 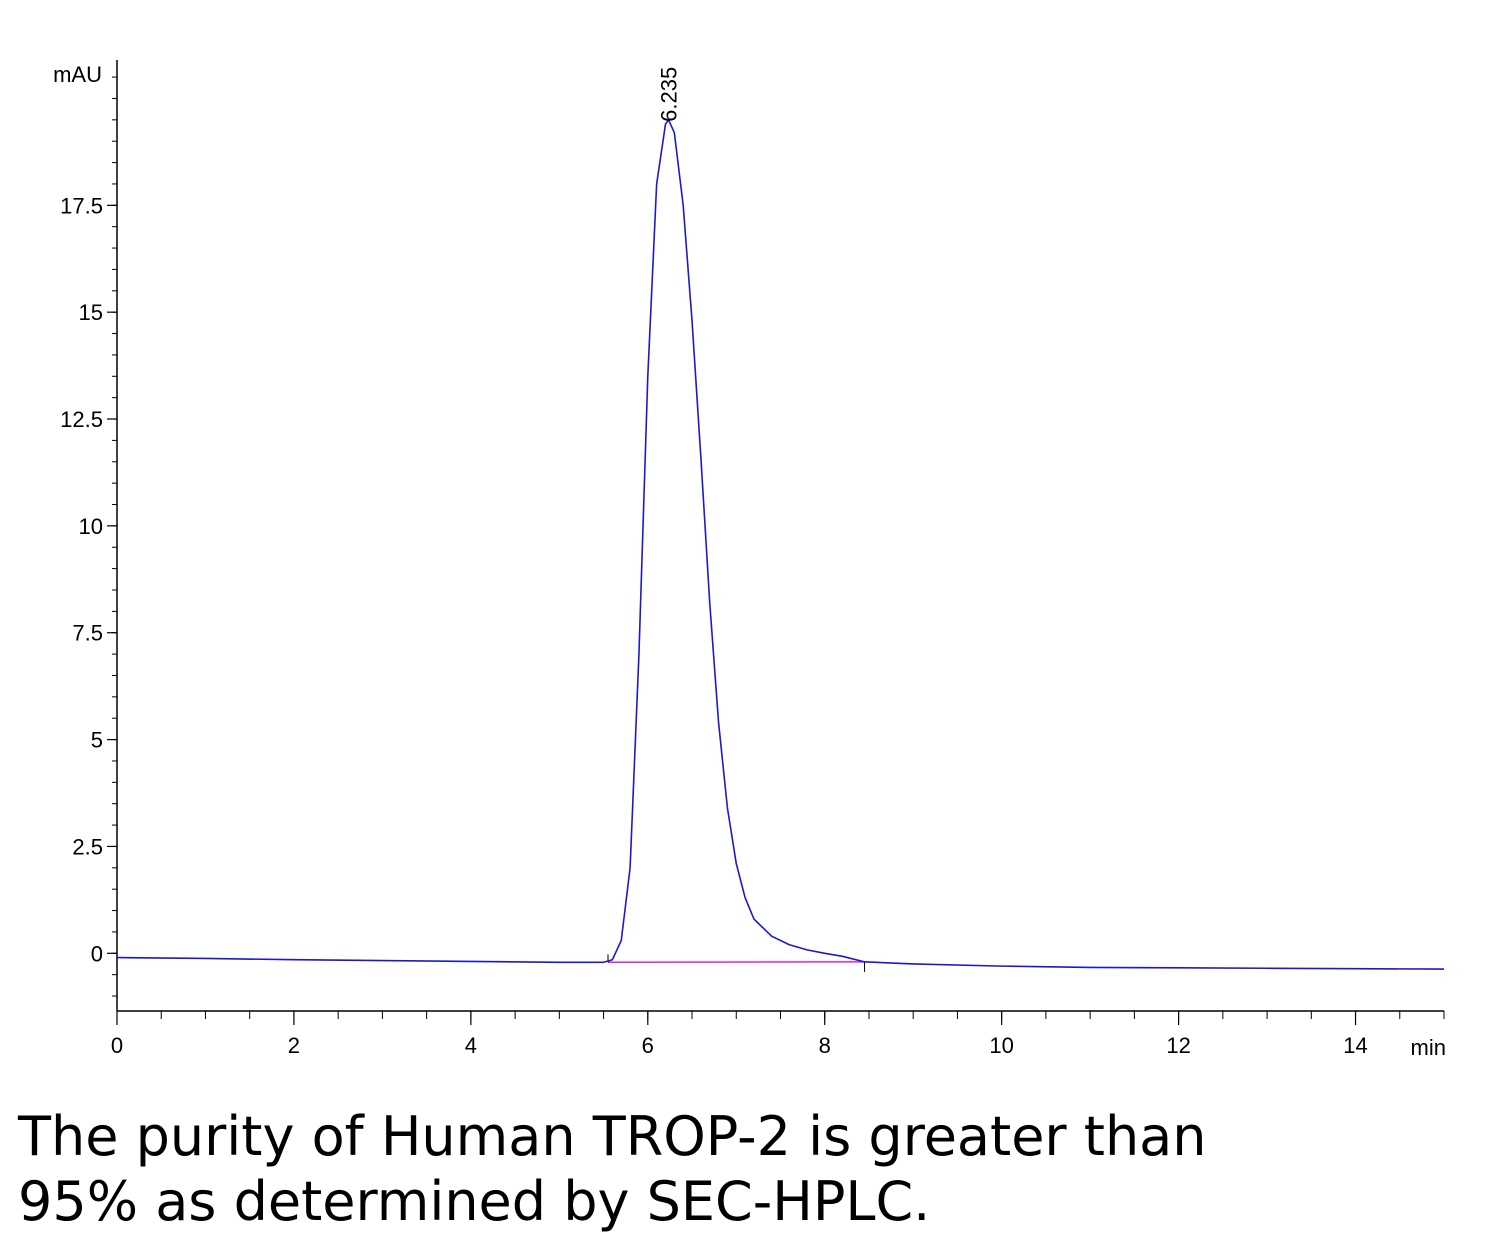 I want to click on y-tick-label: 2.5, so click(x=87, y=846).